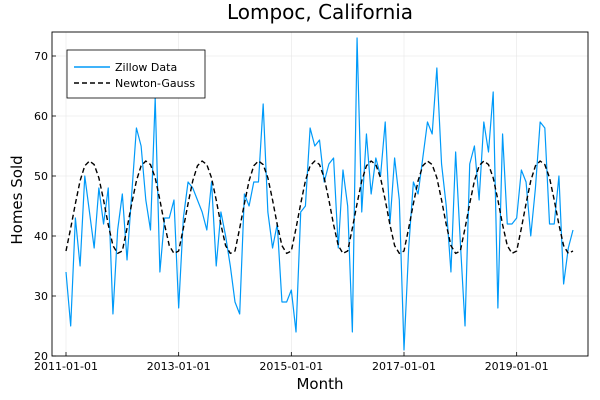 Image resolution: width=600 pixels, height=400 pixels. Describe the element at coordinates (155, 83) in the screenshot. I see `legend-label-newton-gauss: Newton-Gauss` at that location.